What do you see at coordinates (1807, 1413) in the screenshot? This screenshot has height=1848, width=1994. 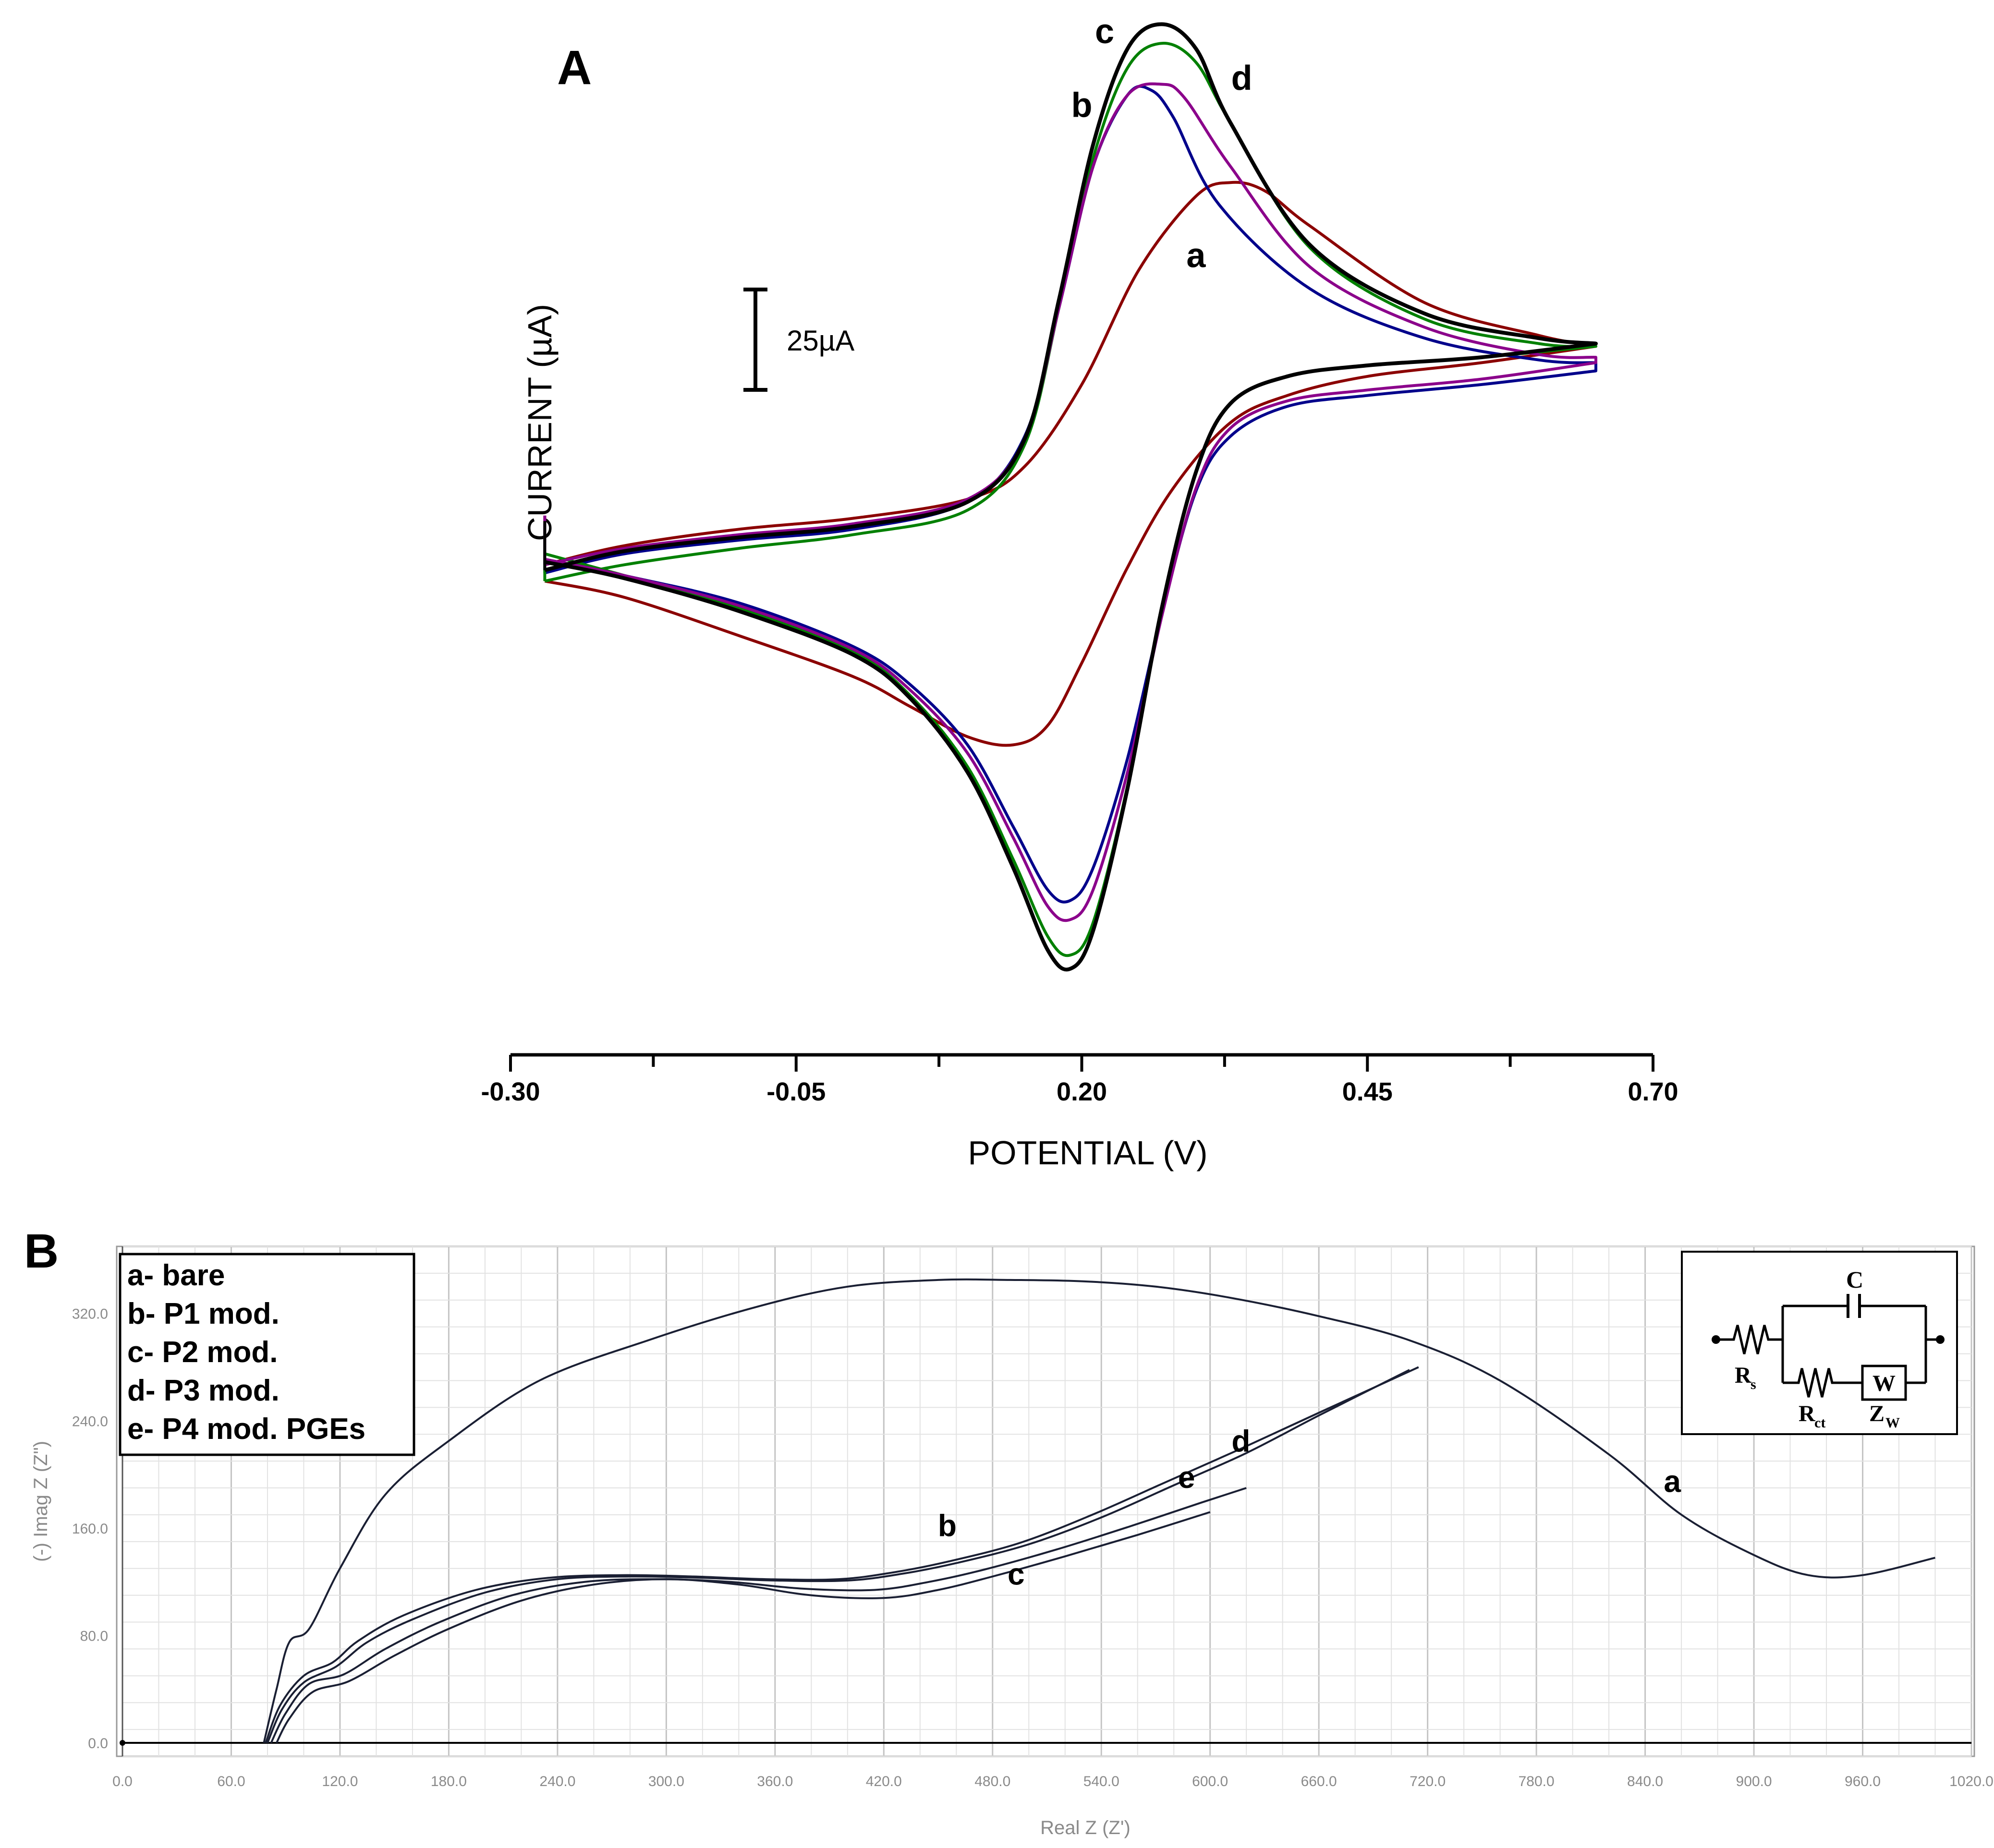 I see `resistor-rct-label: R` at bounding box center [1807, 1413].